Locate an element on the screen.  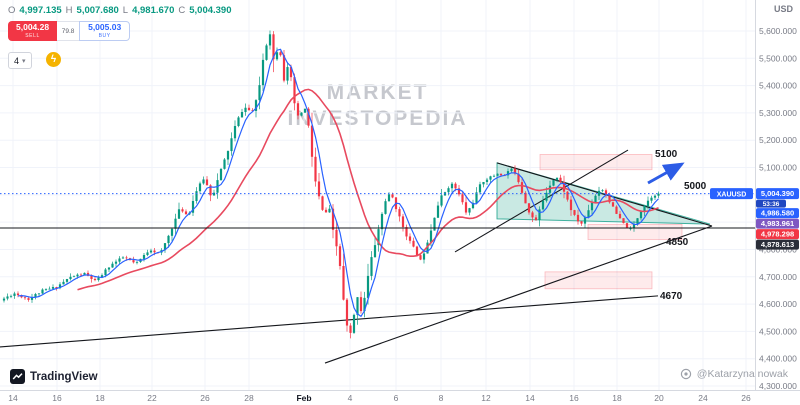
buy-label: BUY is located at coordinates (104, 36).